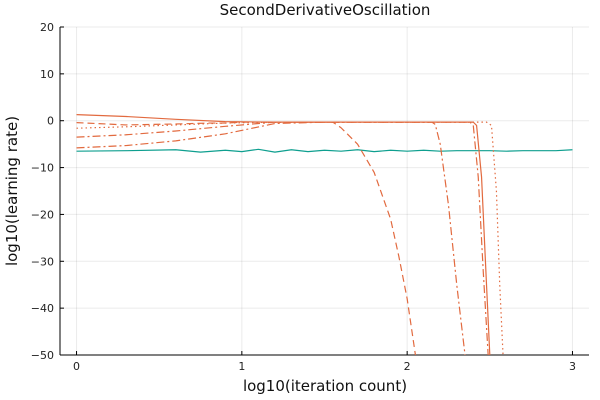 Image resolution: width=600 pixels, height=400 pixels. What do you see at coordinates (42, 261) in the screenshot?
I see `y-tick-label-2: −30` at bounding box center [42, 261].